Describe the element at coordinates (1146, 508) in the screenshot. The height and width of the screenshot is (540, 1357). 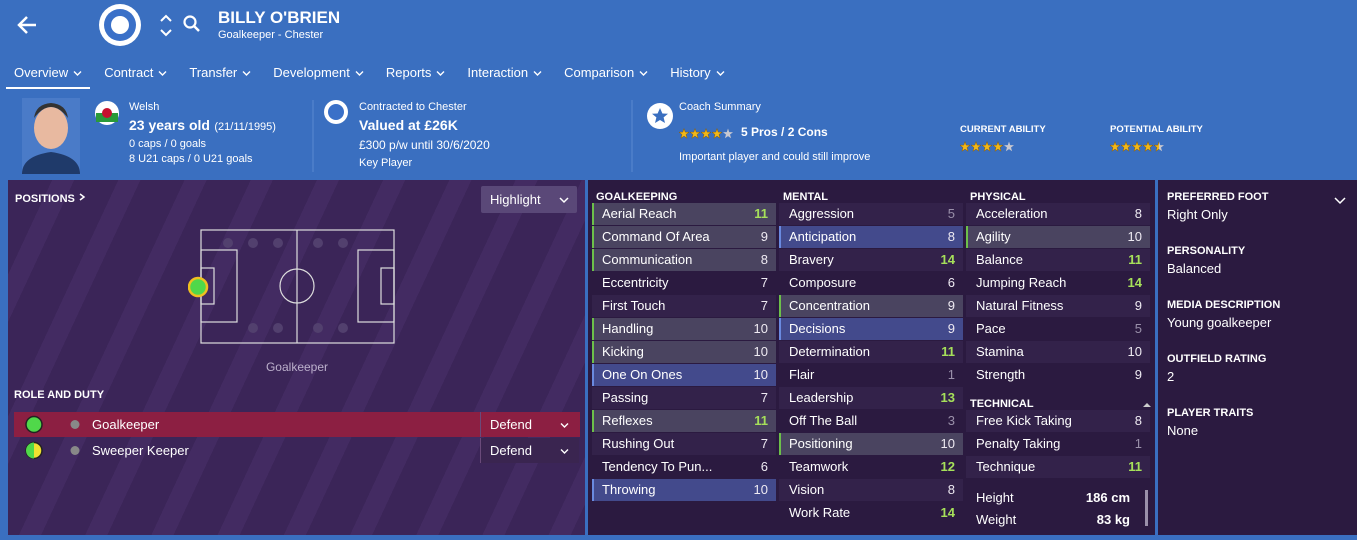
I see `scrollbar` at that location.